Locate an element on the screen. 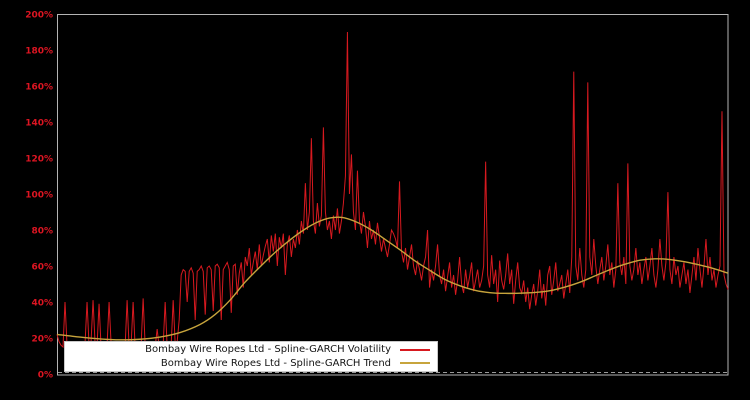 This screenshot has width=750, height=400. svg-text: 60% is located at coordinates (42, 268).